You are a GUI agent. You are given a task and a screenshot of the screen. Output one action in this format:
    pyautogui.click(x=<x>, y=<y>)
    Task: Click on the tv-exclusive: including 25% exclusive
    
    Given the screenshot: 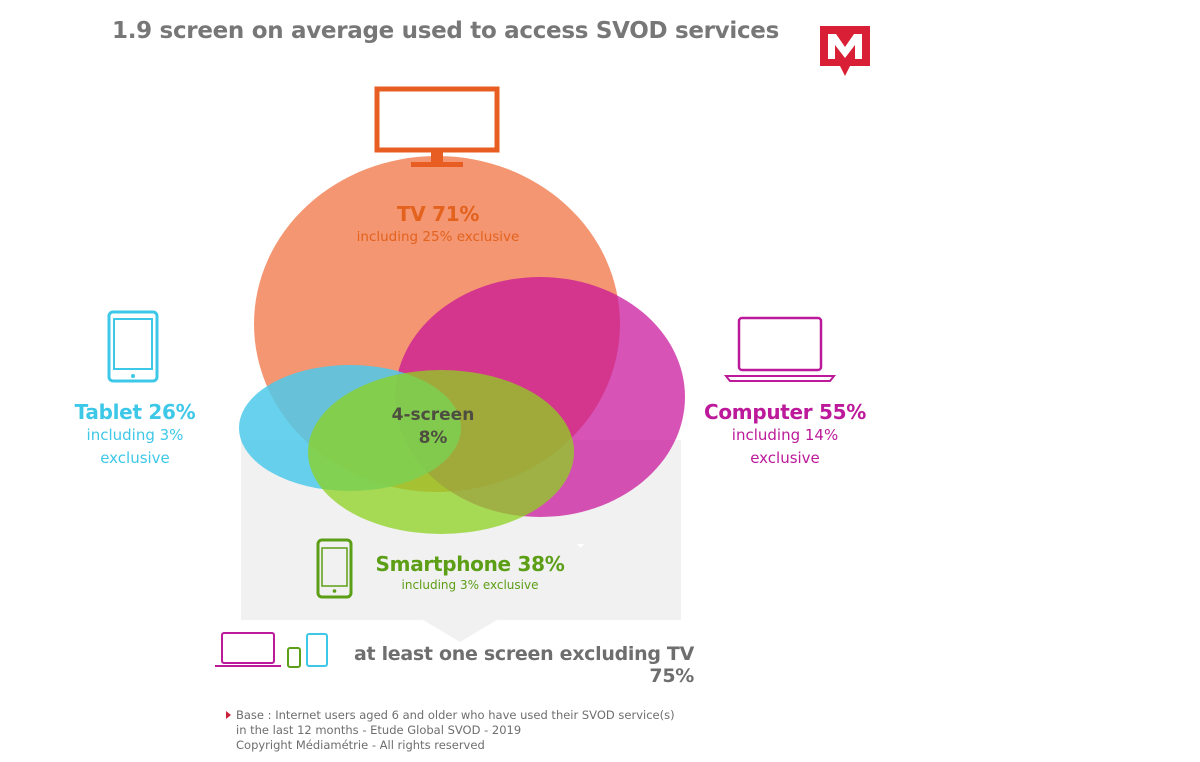 What is the action you would take?
    pyautogui.click(x=438, y=237)
    